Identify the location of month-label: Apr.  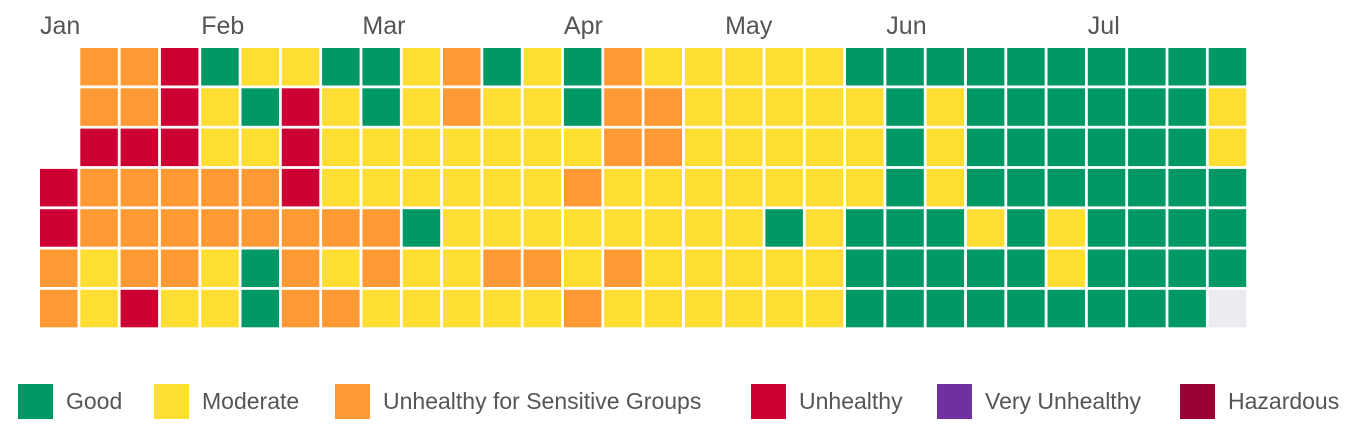
(583, 26).